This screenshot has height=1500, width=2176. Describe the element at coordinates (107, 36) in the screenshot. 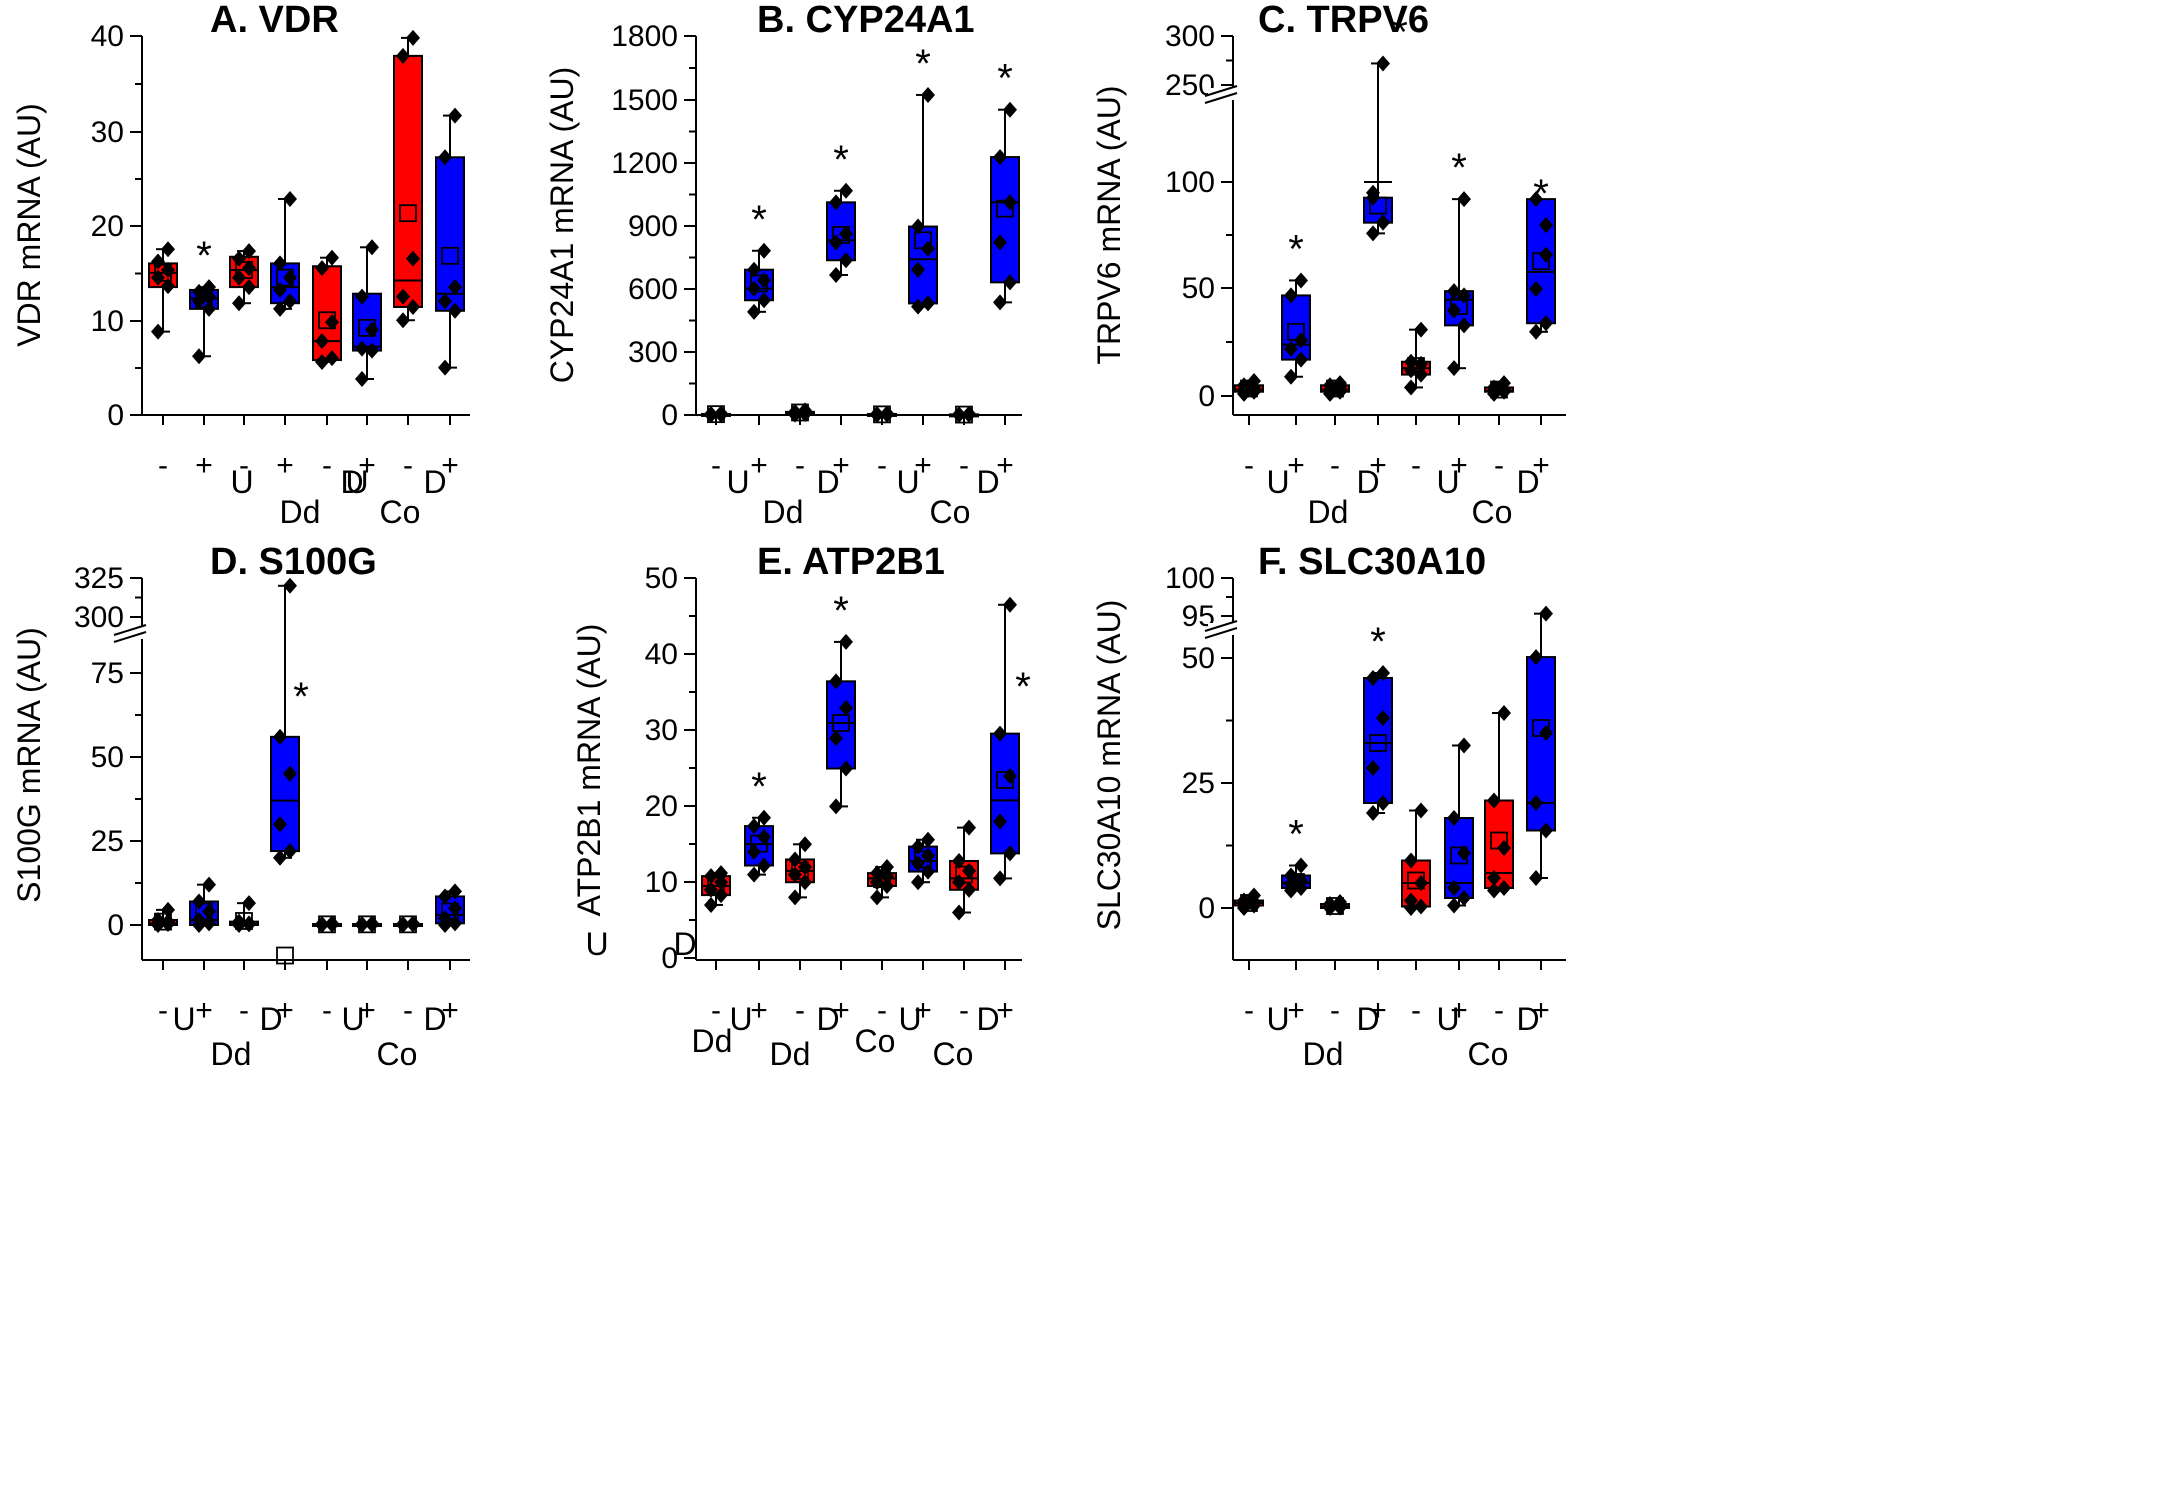

I see `y-tick-label: 40` at that location.